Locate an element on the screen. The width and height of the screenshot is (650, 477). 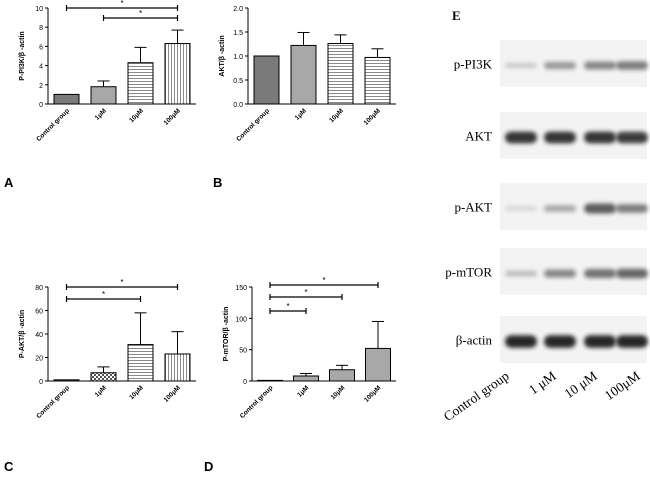
y-axis-label: AKT/β -actin is located at coordinates (222, 55).